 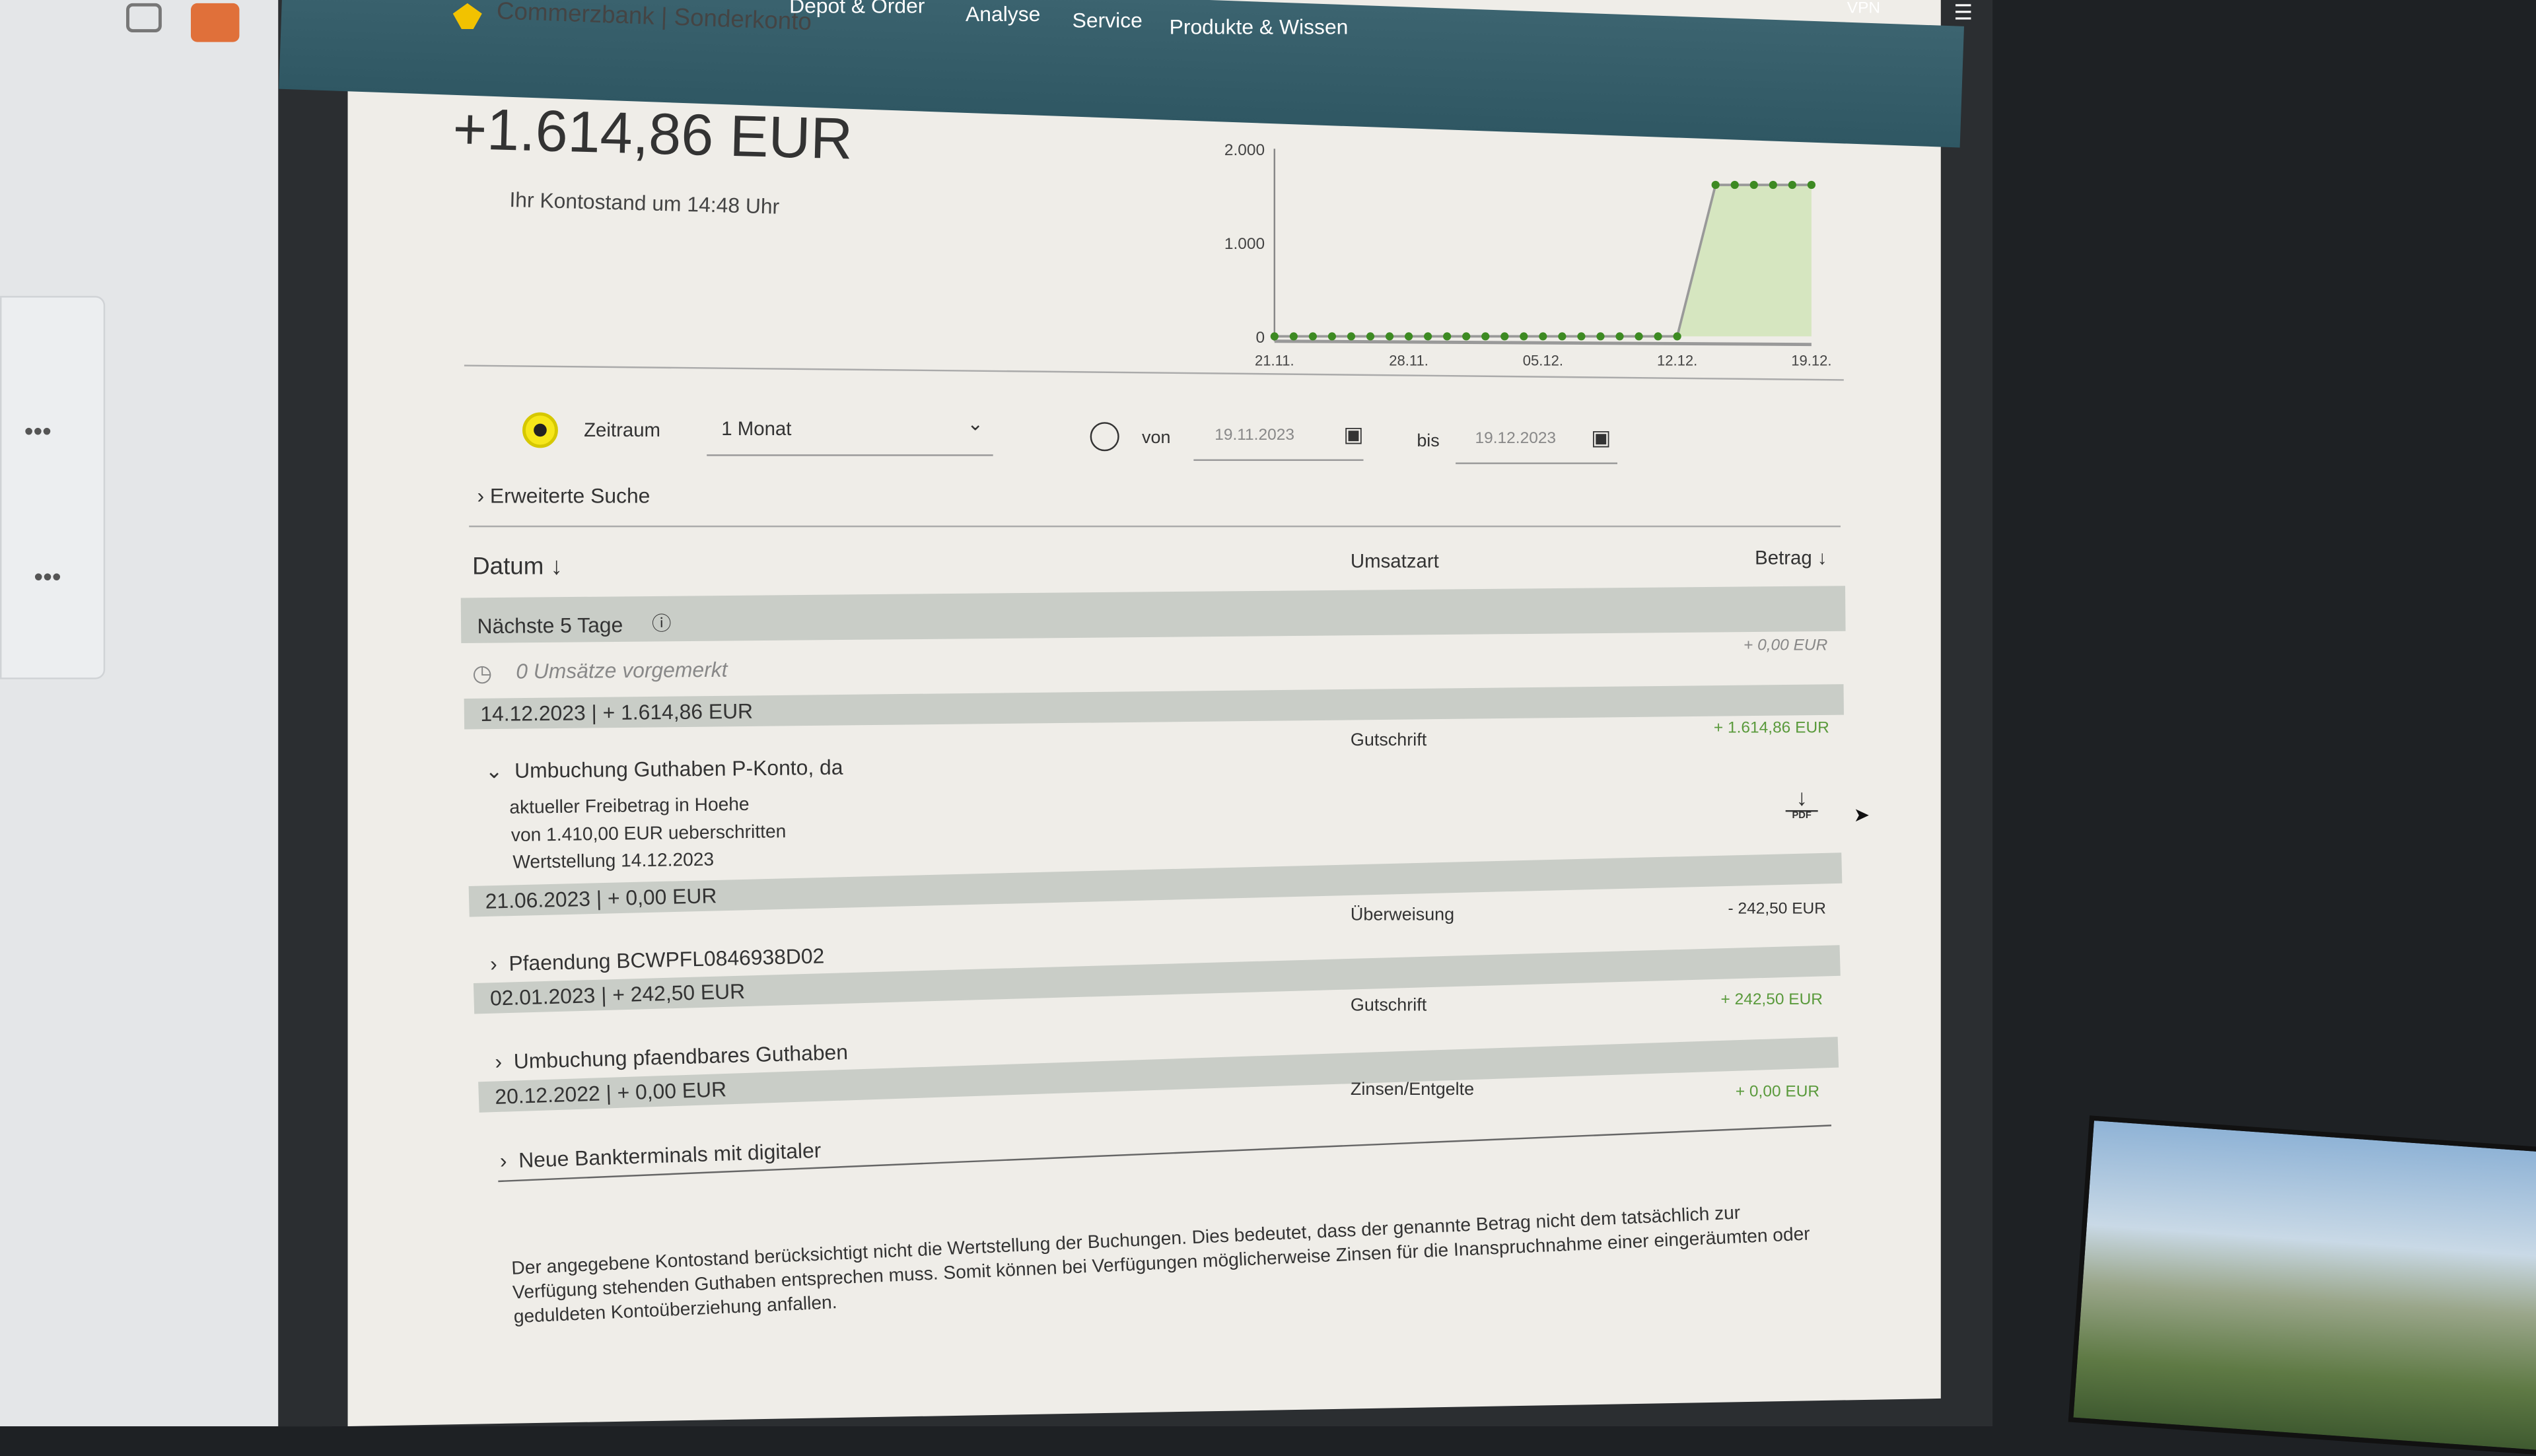 I want to click on sort-datum: Datum ↓, so click(x=517, y=567).